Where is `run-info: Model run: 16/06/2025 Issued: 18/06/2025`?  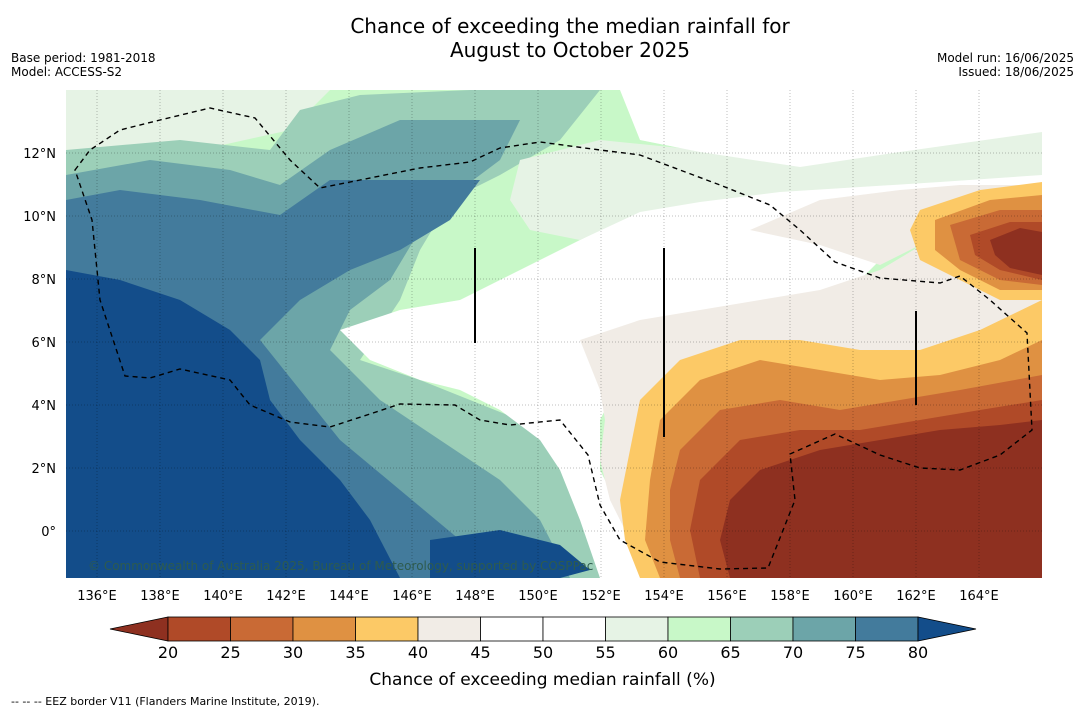 run-info: Model run: 16/06/2025 Issued: 18/06/2025 is located at coordinates (1005, 65).